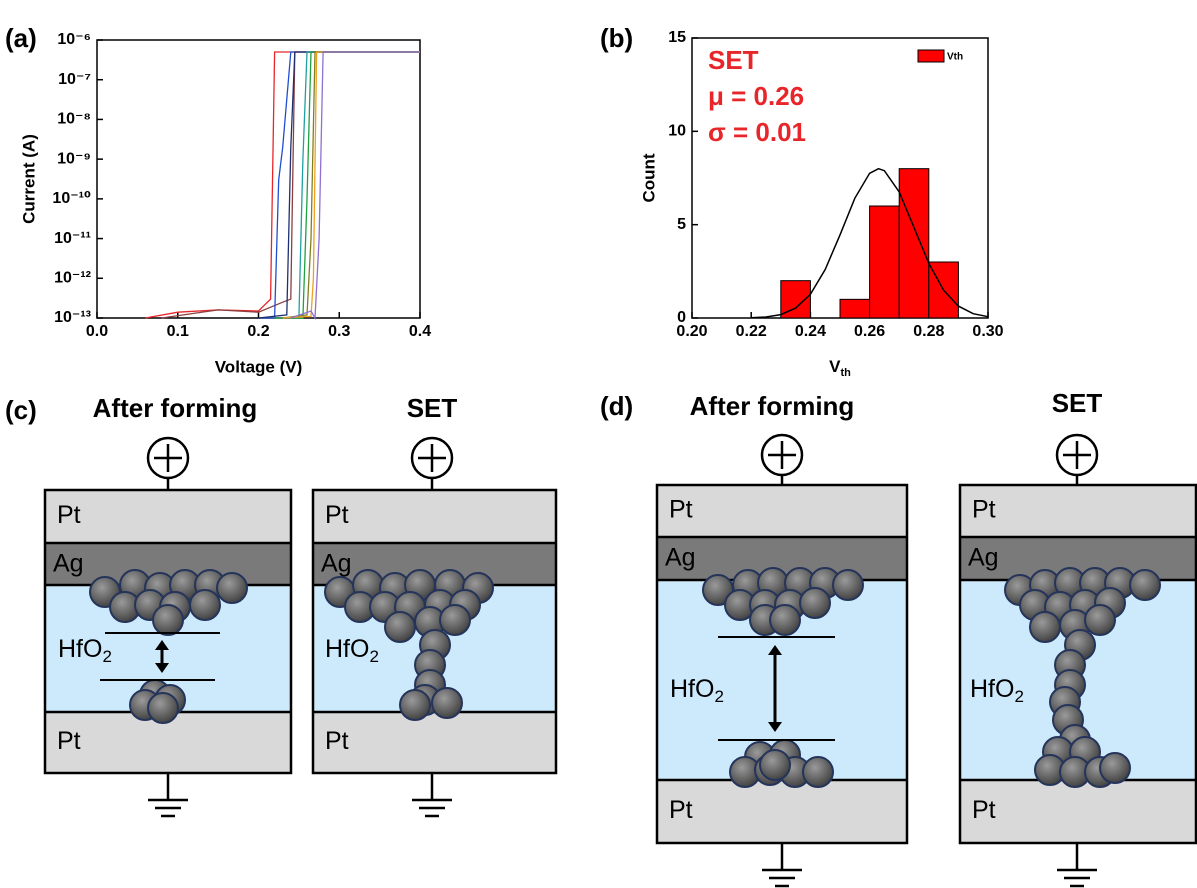 This screenshot has height=888, width=1197. I want to click on y-tick-label: 10⁻⁷, so click(74, 79).